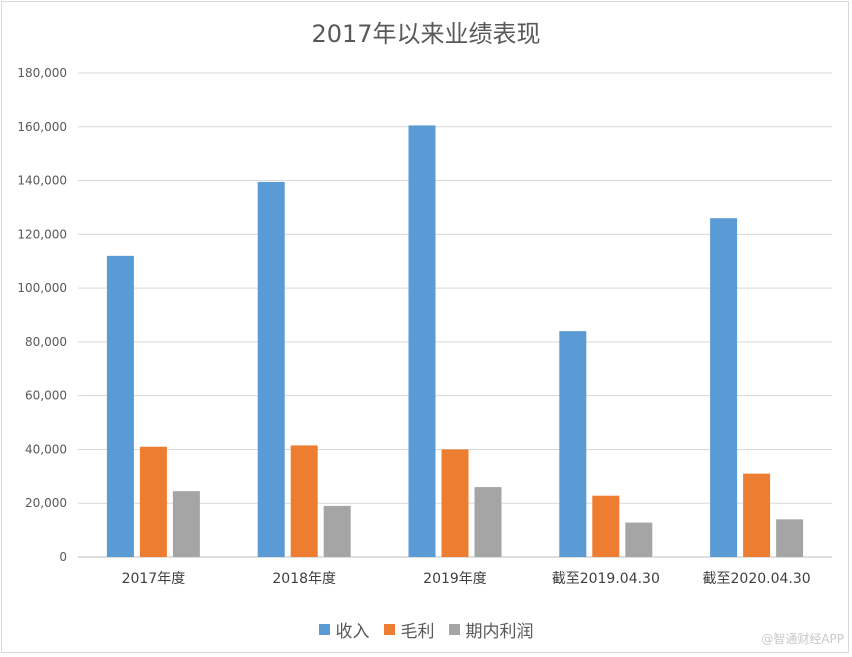 This screenshot has height=657, width=852. Describe the element at coordinates (42, 181) in the screenshot. I see `y-tick-label: 140,000` at that location.